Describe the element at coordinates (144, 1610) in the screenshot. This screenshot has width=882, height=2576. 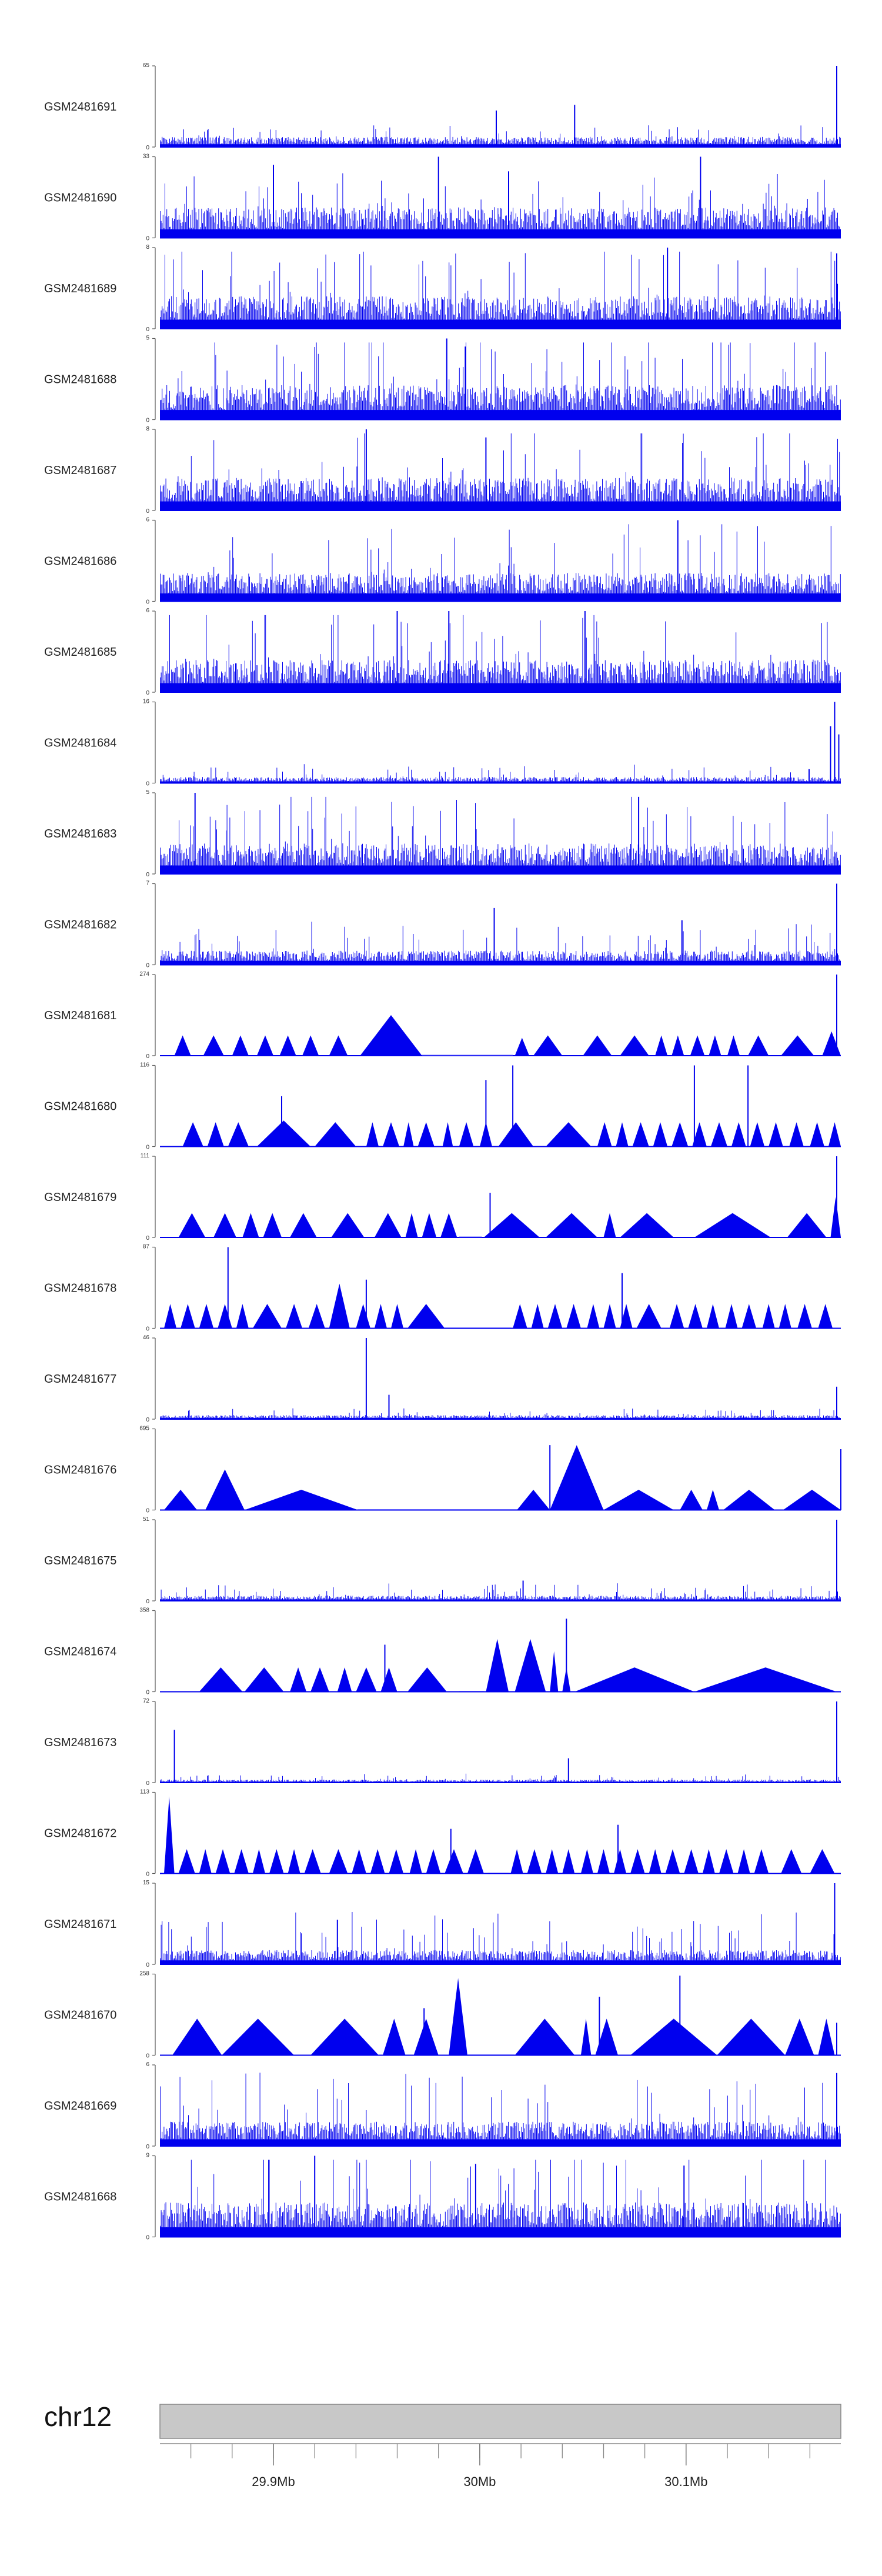
I see `y-tick-label-max: 358` at that location.